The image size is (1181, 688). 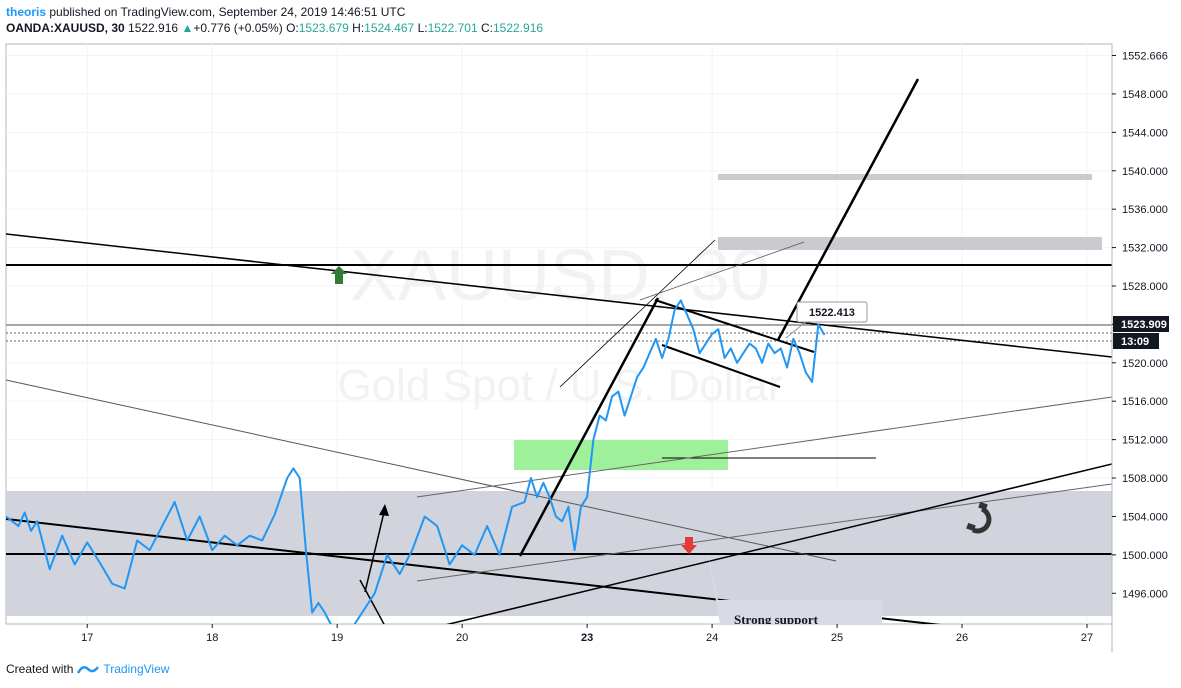 What do you see at coordinates (187, 28) in the screenshot?
I see `up-arrow-icon: ▲` at bounding box center [187, 28].